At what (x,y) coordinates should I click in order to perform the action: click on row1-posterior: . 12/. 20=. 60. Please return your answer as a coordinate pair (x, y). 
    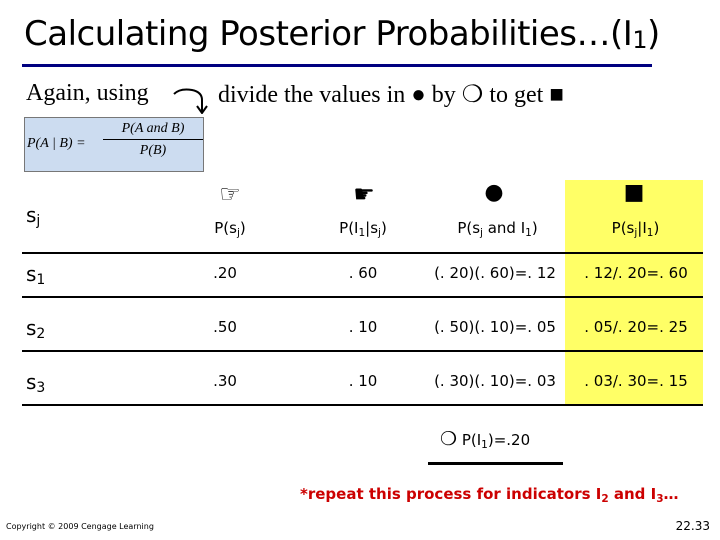
    Looking at the image, I should click on (636, 273).